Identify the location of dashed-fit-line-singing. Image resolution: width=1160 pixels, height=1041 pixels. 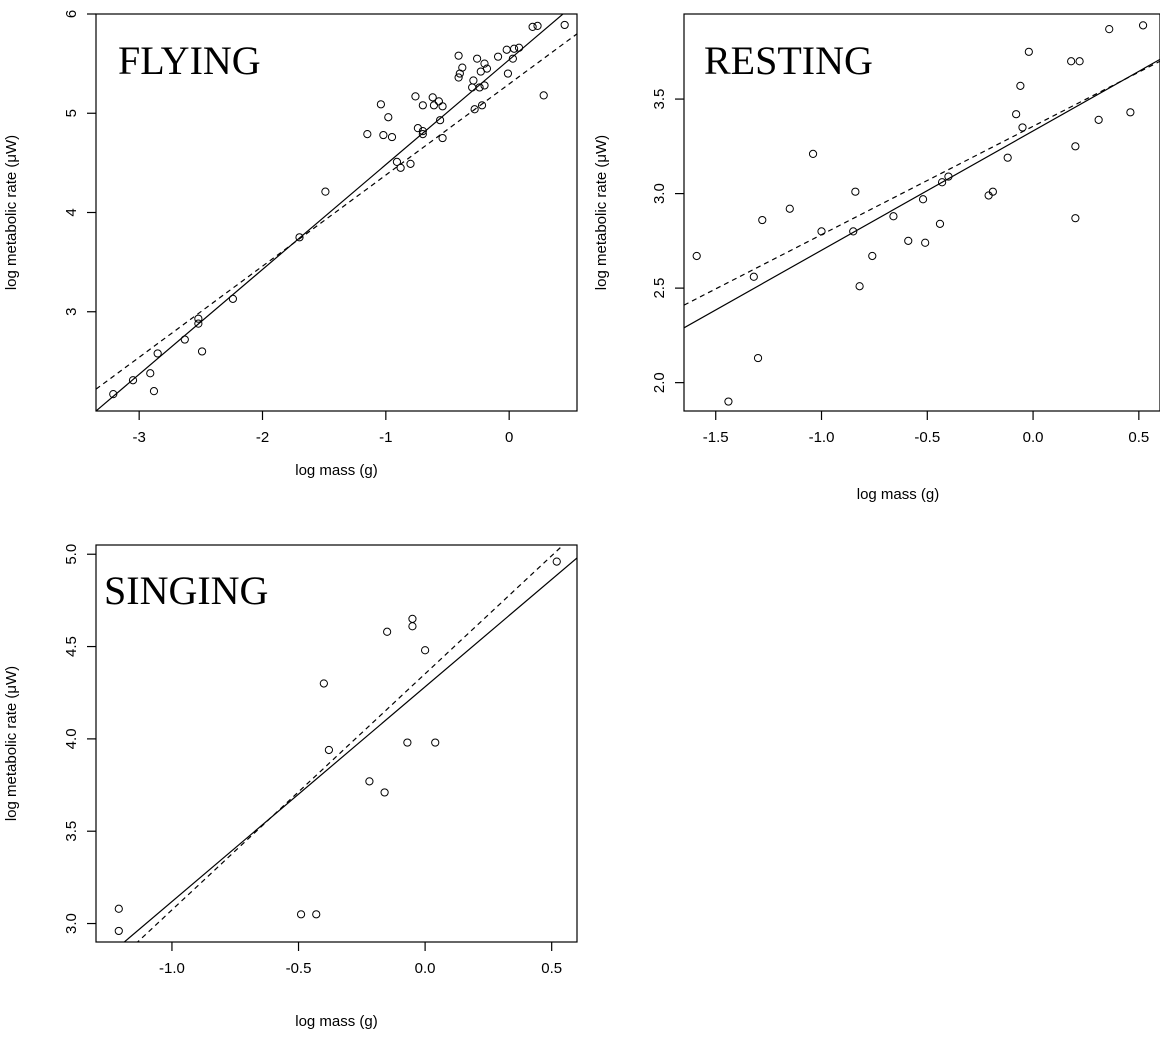
(350, 743).